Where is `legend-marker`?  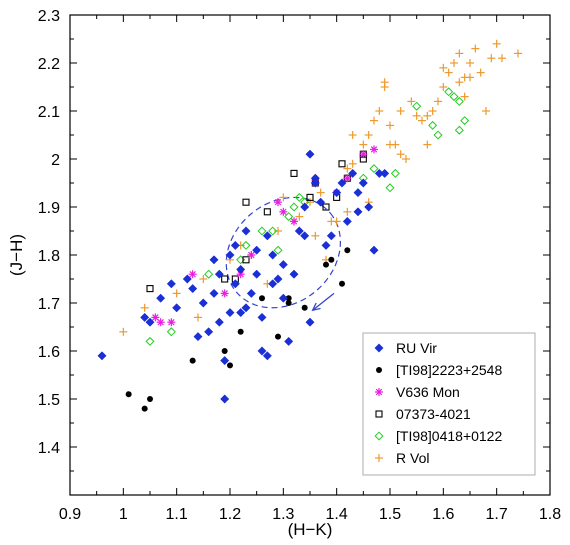
legend-marker is located at coordinates (379, 414).